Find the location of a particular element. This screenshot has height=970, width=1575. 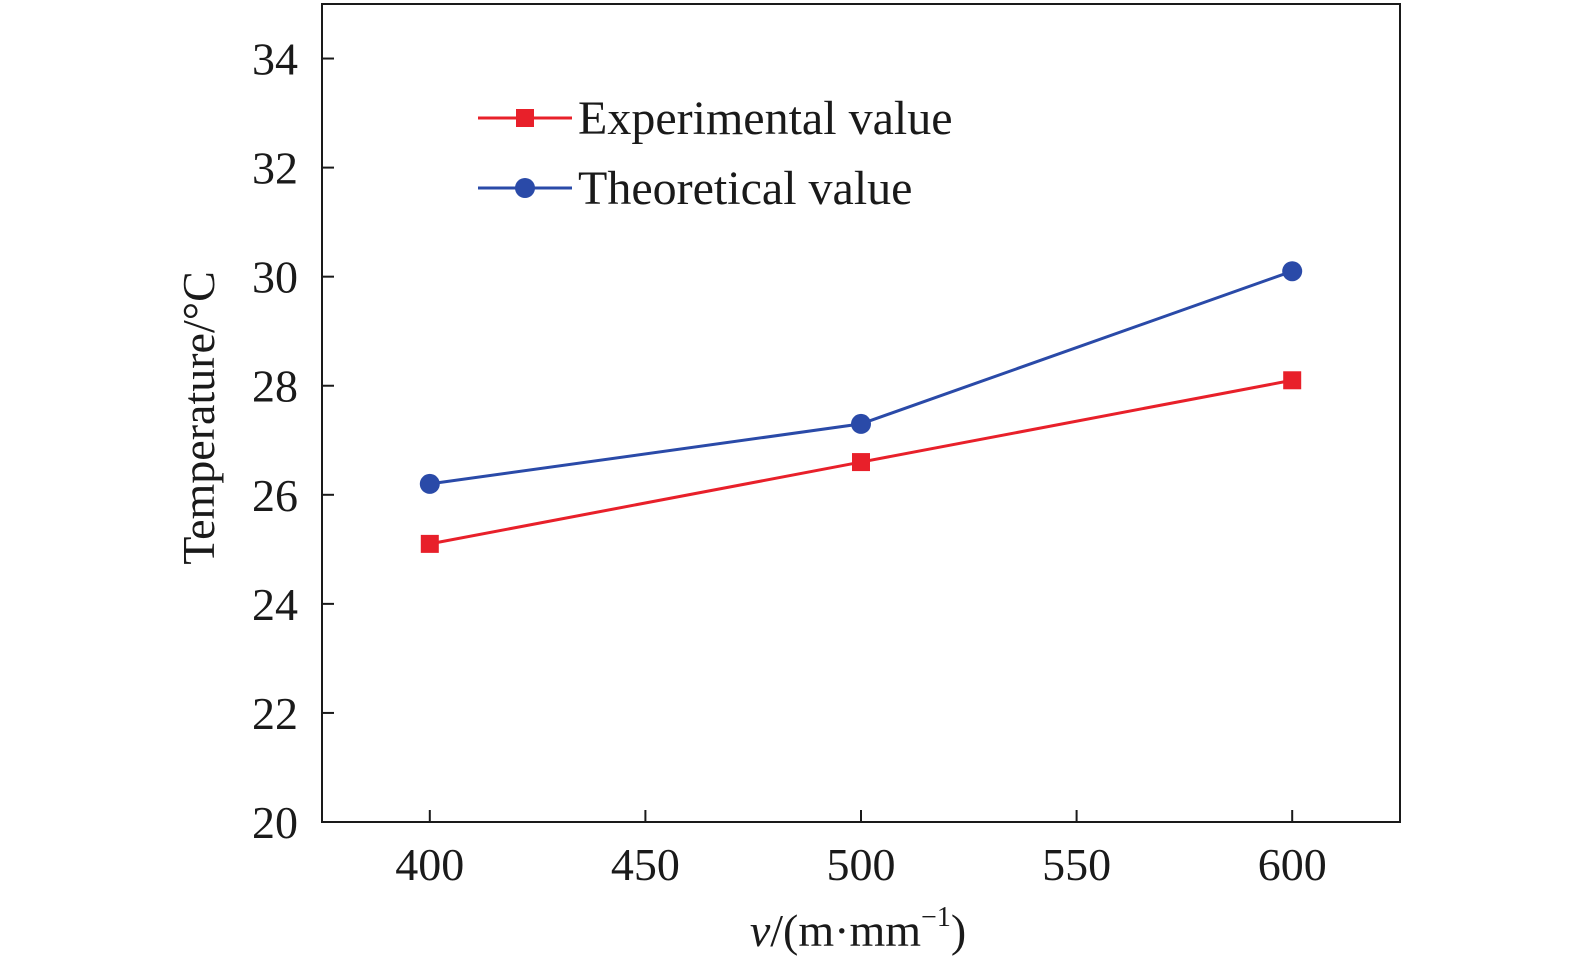

x-axis-title: v/(m·mm−1) is located at coordinates (858, 929).